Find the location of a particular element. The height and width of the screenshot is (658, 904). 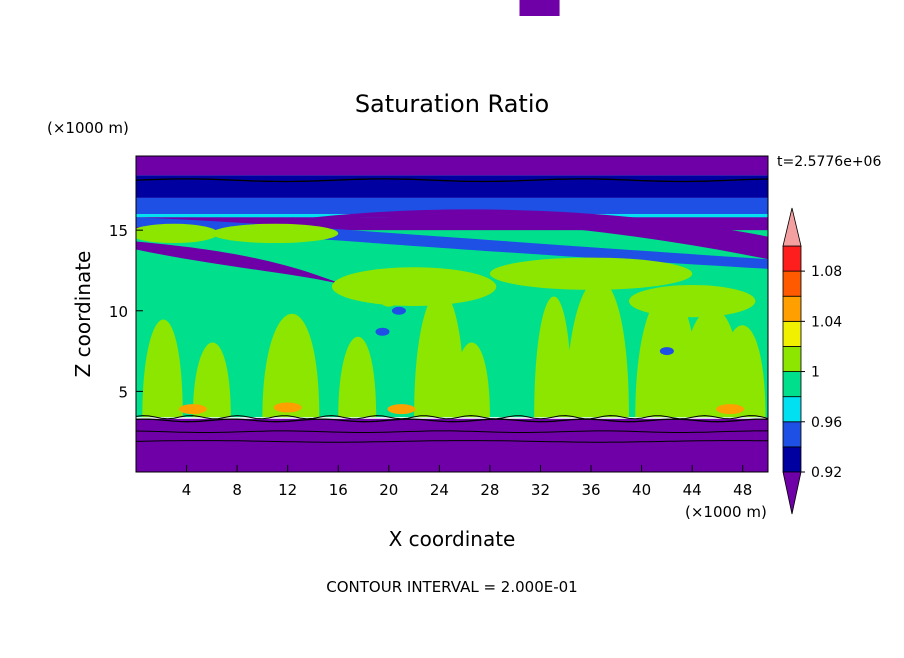

colorbar-top-arrow is located at coordinates (792, 227).